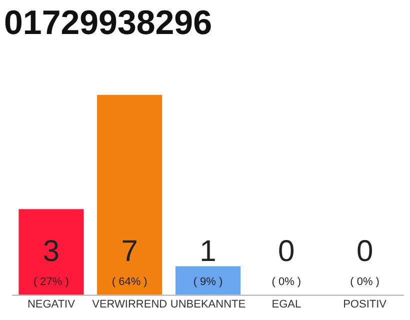 This screenshot has height=320, width=410. Describe the element at coordinates (51, 282) in the screenshot. I see `annotation: ( 27% )` at that location.